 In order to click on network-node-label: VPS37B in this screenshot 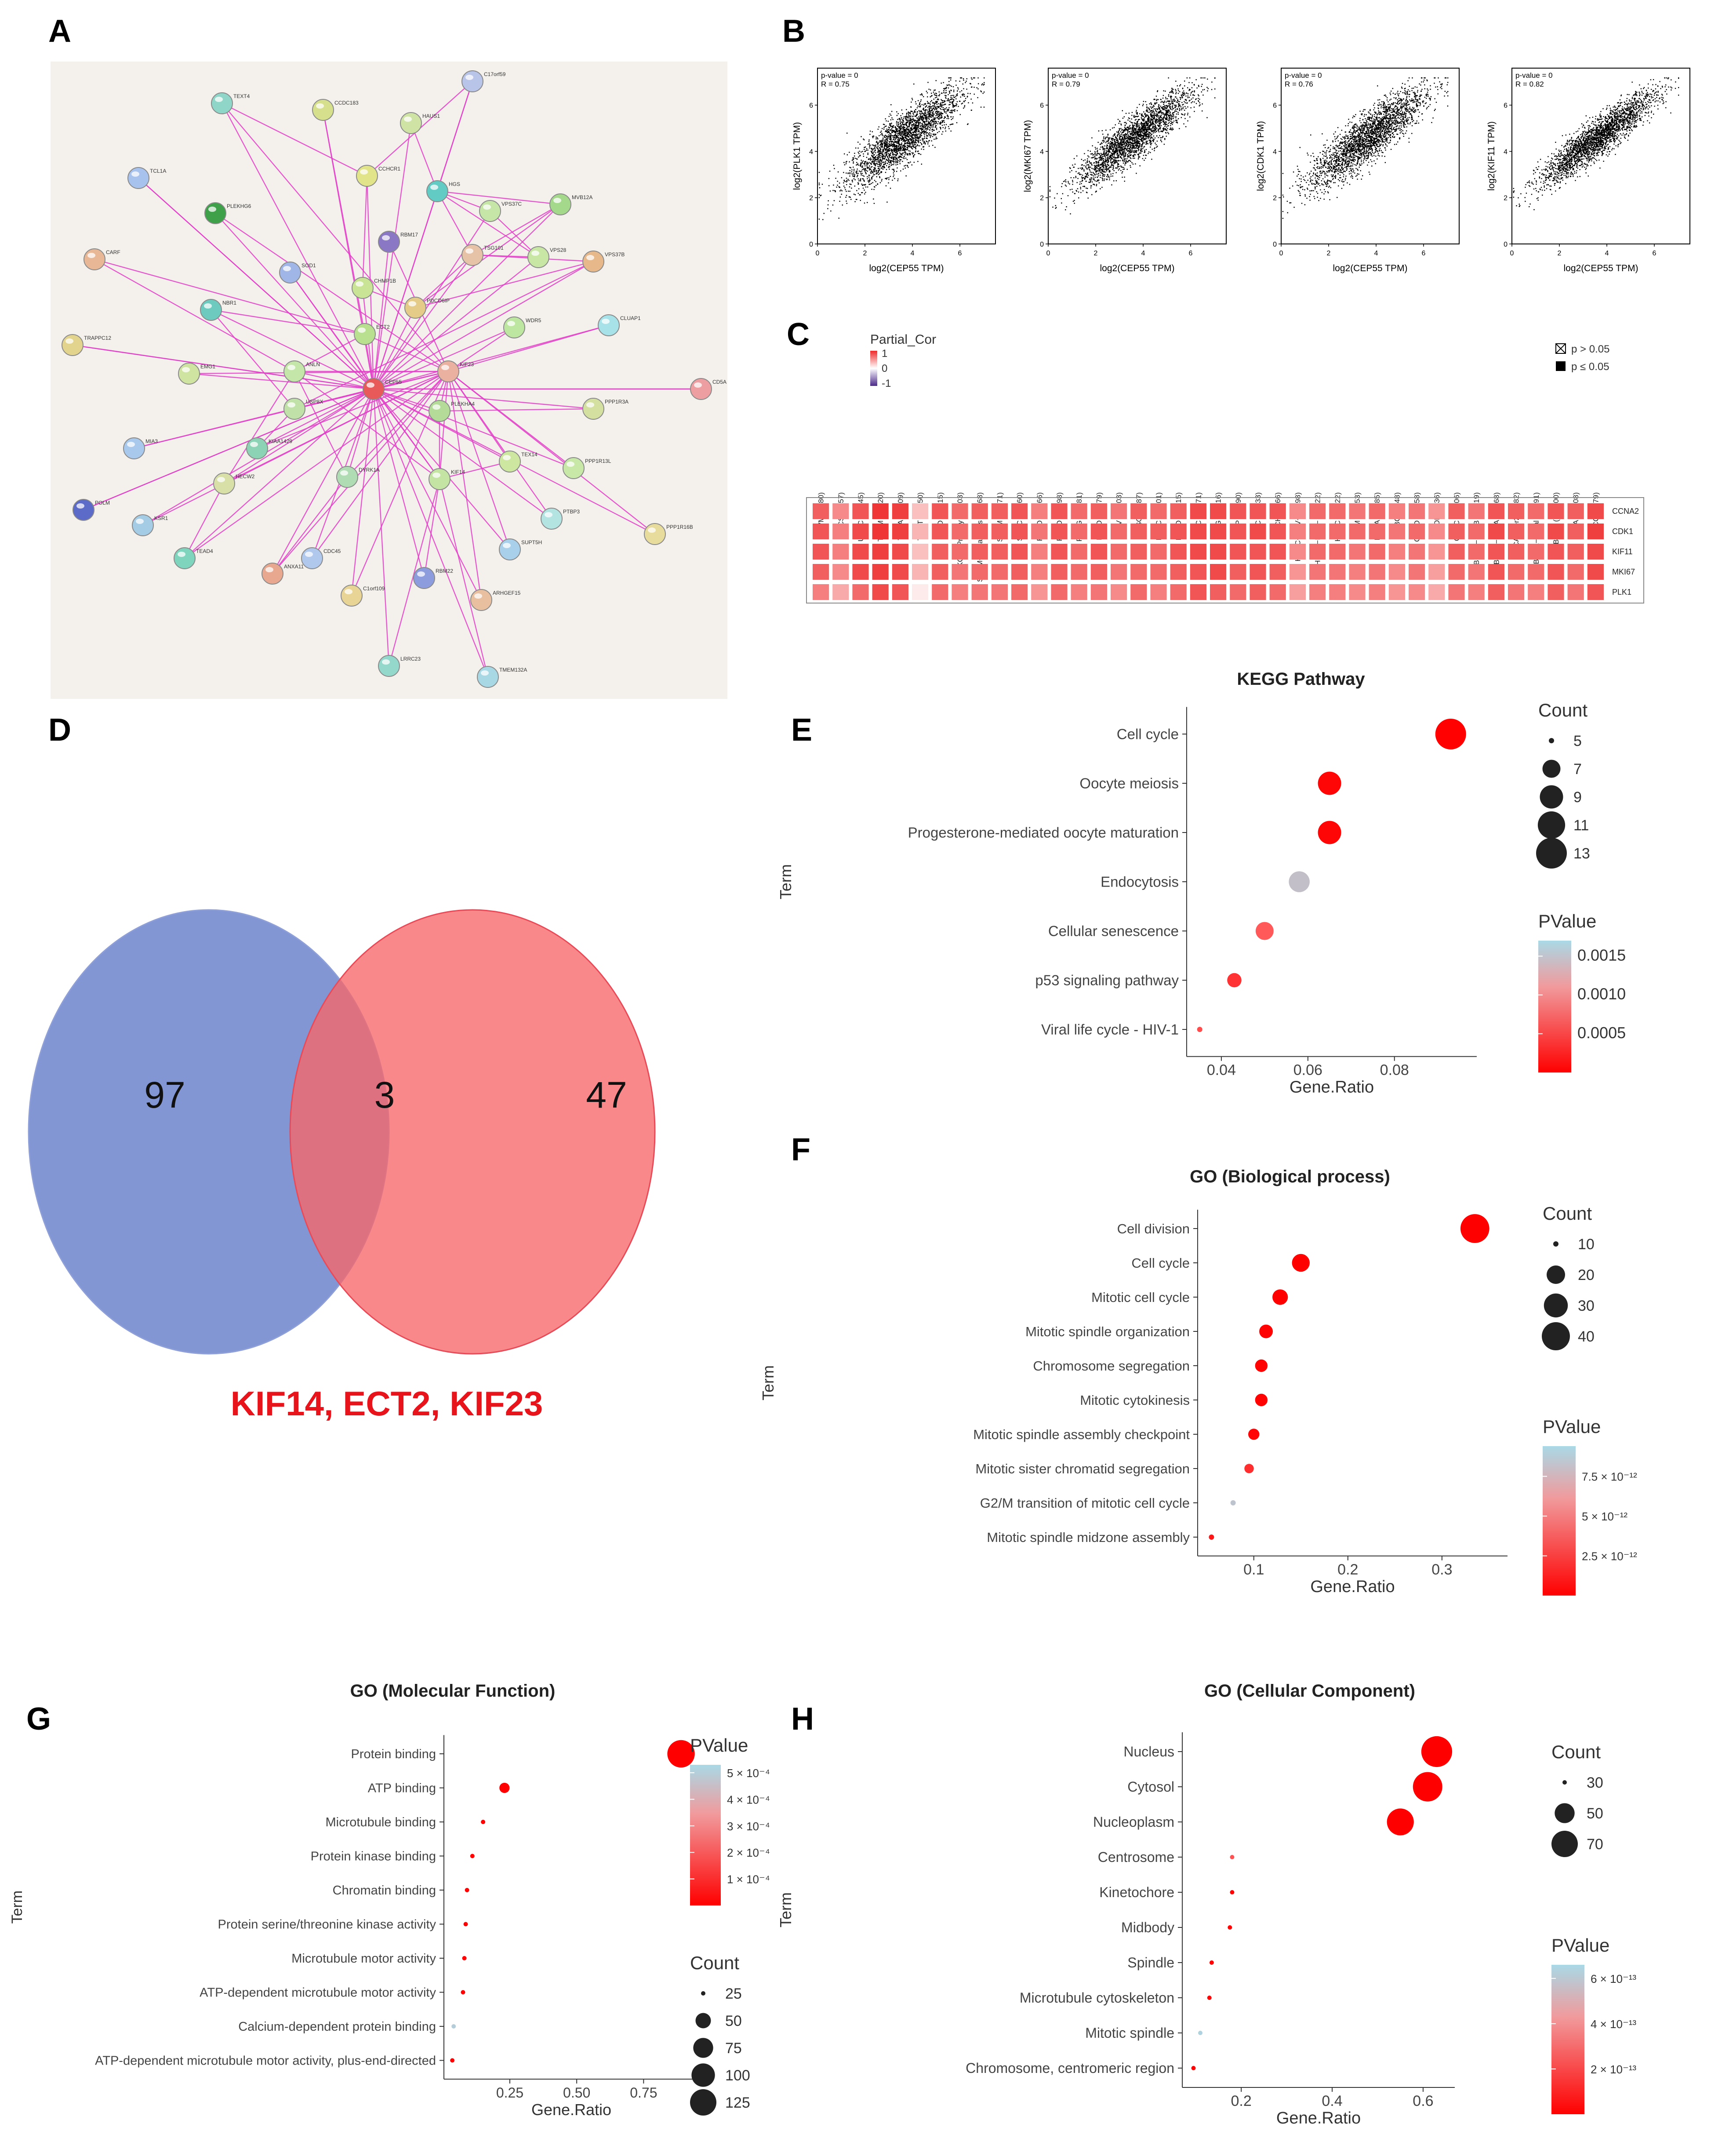, I will do `click(615, 255)`.